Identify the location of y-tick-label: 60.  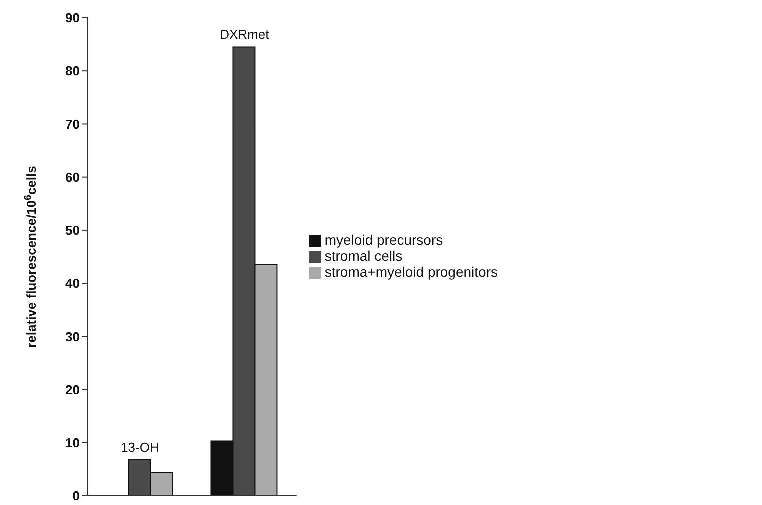
(73, 177).